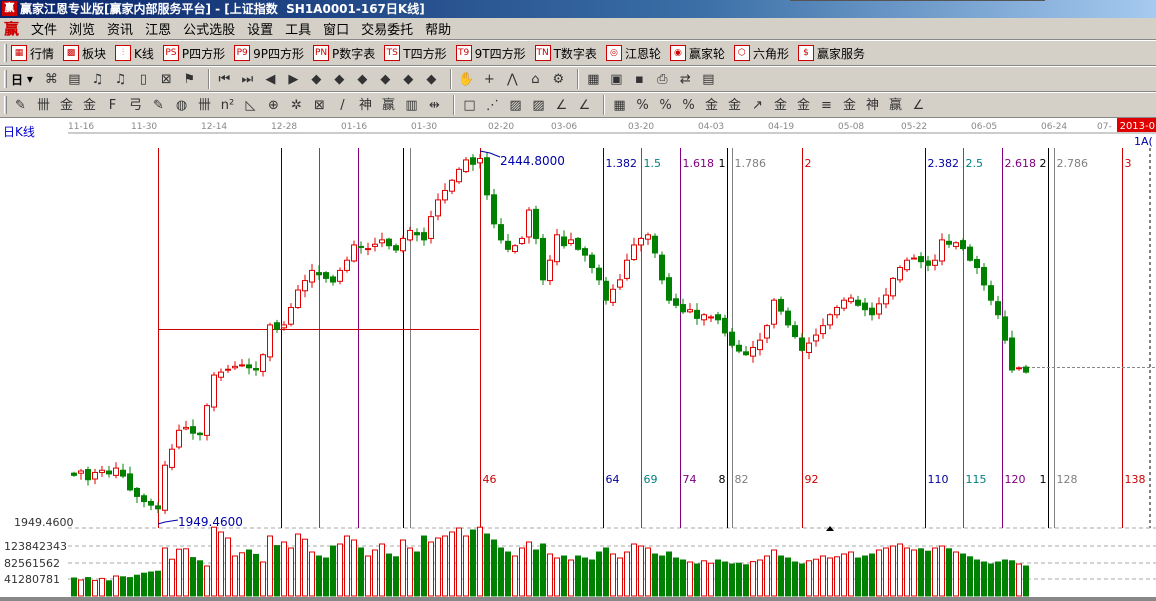 The height and width of the screenshot is (601, 1156). I want to click on wave9-icon: ♫, so click(120, 79).